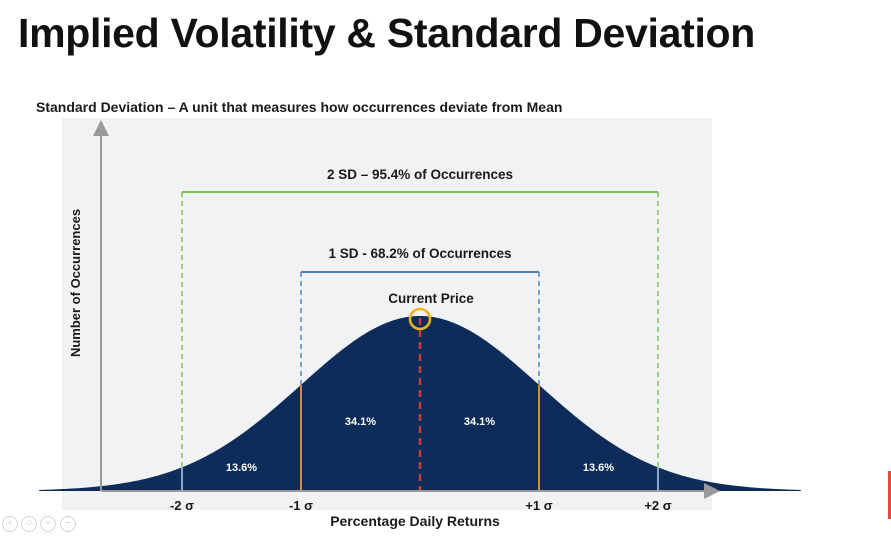  What do you see at coordinates (431, 298) in the screenshot?
I see `current-price-label: Current Price` at bounding box center [431, 298].